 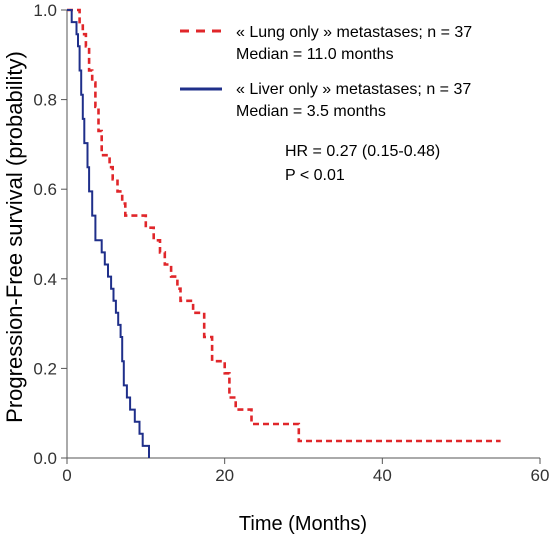 I want to click on legend-median-liver: Median = 3.5 months, so click(x=311, y=111).